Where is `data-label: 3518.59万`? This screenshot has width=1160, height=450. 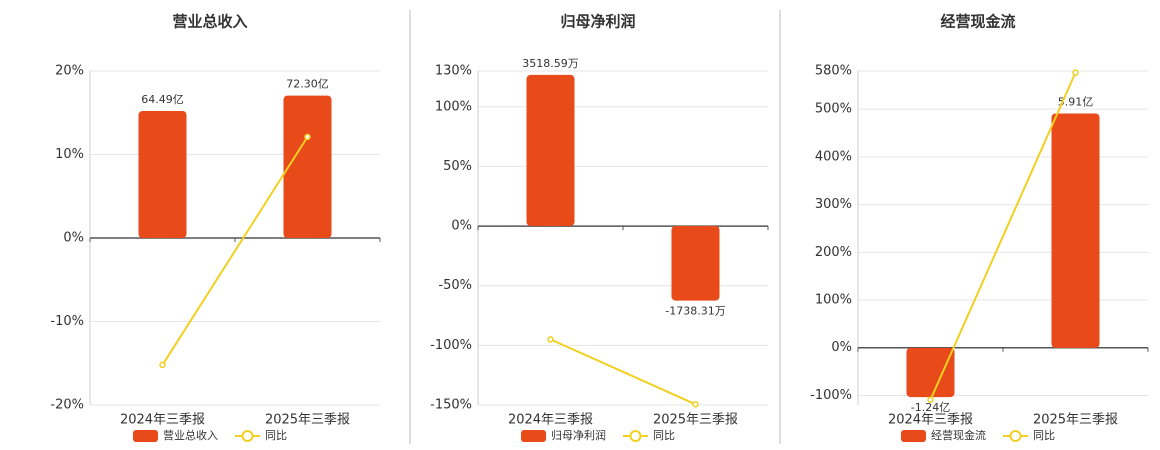
data-label: 3518.59万 is located at coordinates (550, 63).